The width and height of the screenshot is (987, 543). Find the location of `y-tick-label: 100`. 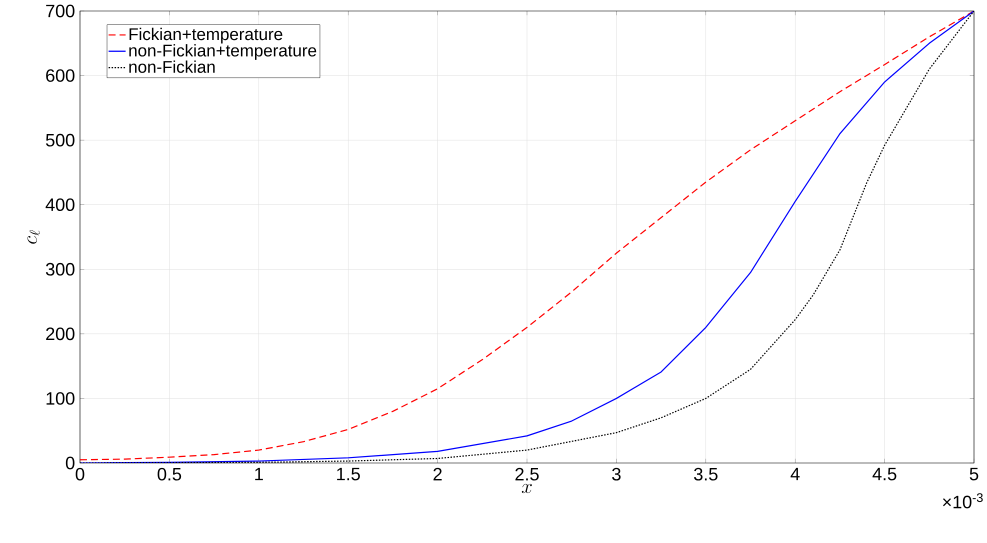

y-tick-label: 100 is located at coordinates (60, 398).